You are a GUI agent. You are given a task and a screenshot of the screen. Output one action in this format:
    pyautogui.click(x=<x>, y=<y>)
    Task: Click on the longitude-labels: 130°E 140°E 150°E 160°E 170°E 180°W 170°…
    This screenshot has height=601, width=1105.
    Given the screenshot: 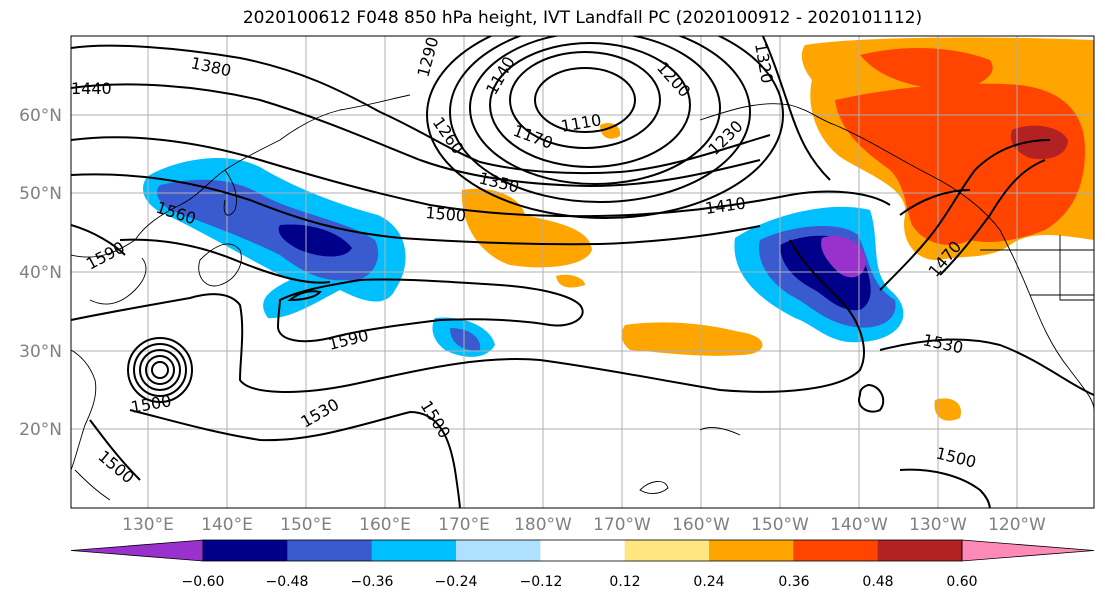 What is the action you would take?
    pyautogui.click(x=584, y=525)
    